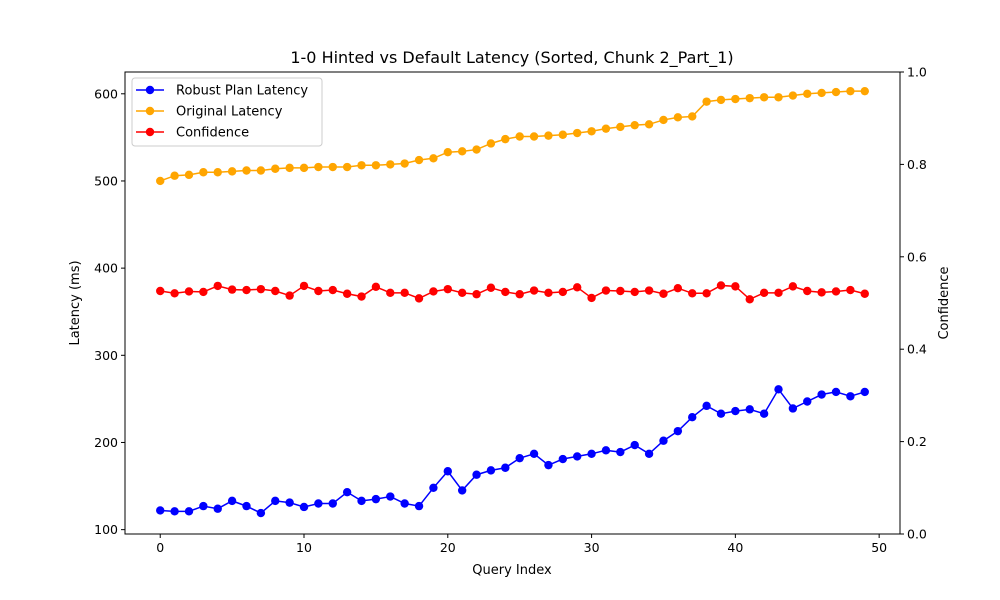  Describe the element at coordinates (512, 570) in the screenshot. I see `x-axis-label: Query Index` at that location.